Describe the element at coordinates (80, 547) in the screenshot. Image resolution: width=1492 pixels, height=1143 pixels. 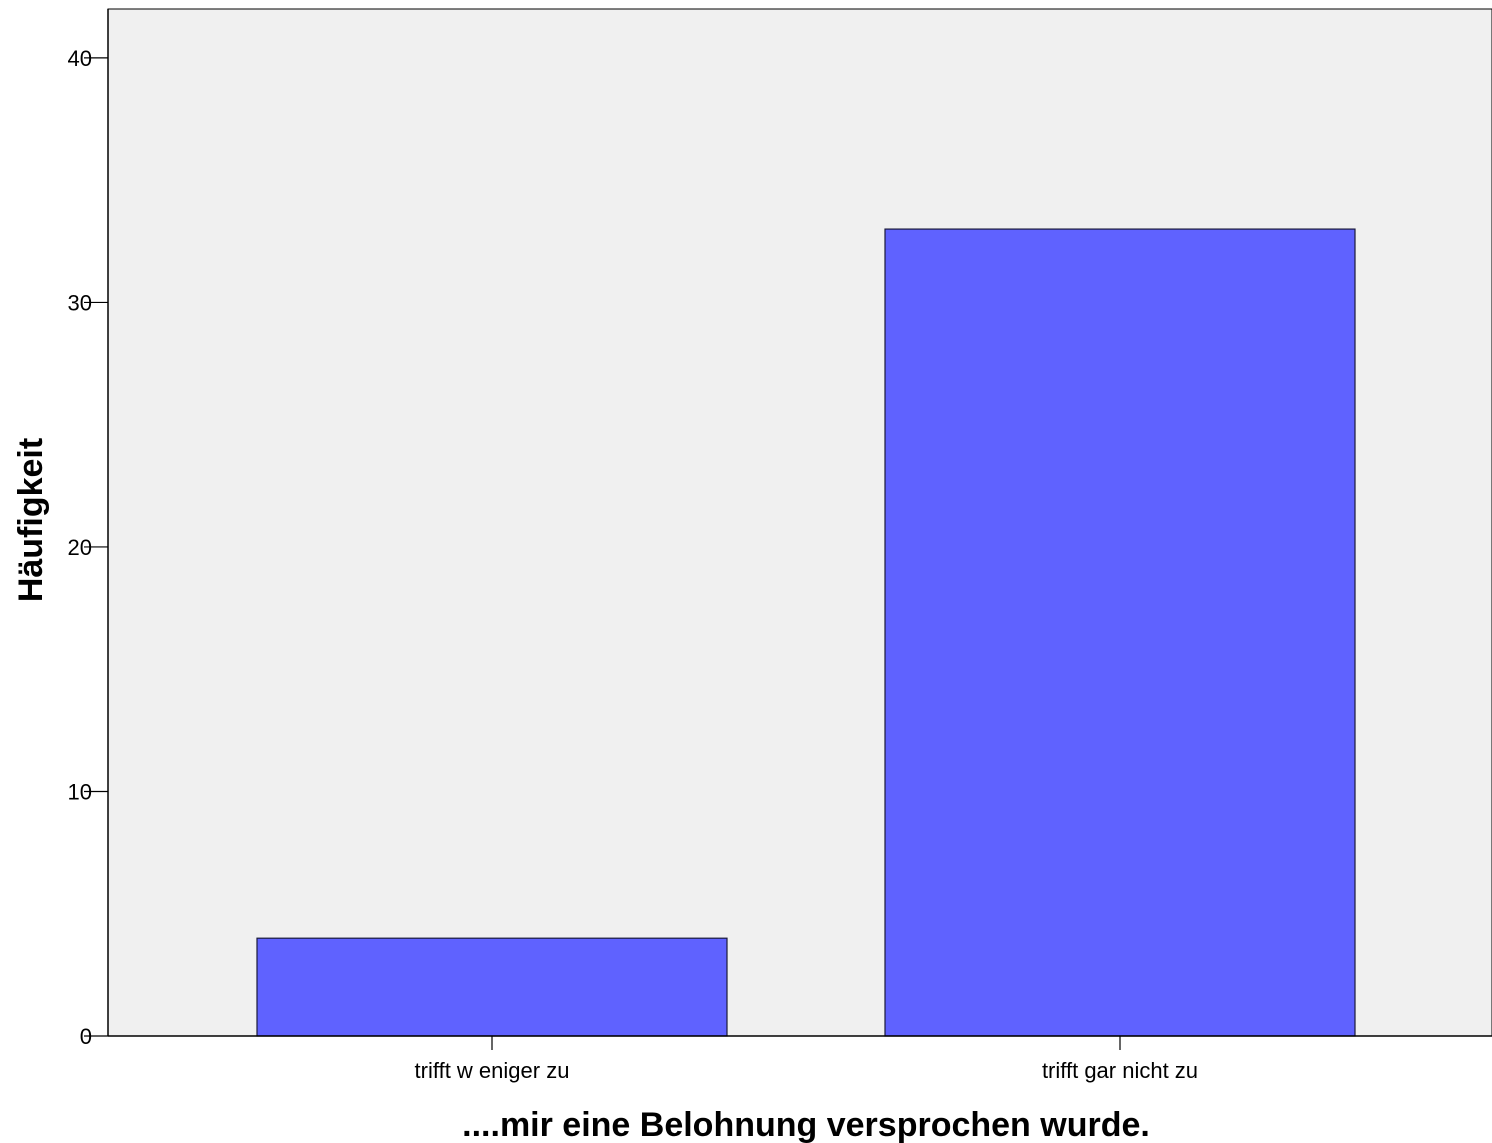
I see `y-tick-label-2: 20` at that location.